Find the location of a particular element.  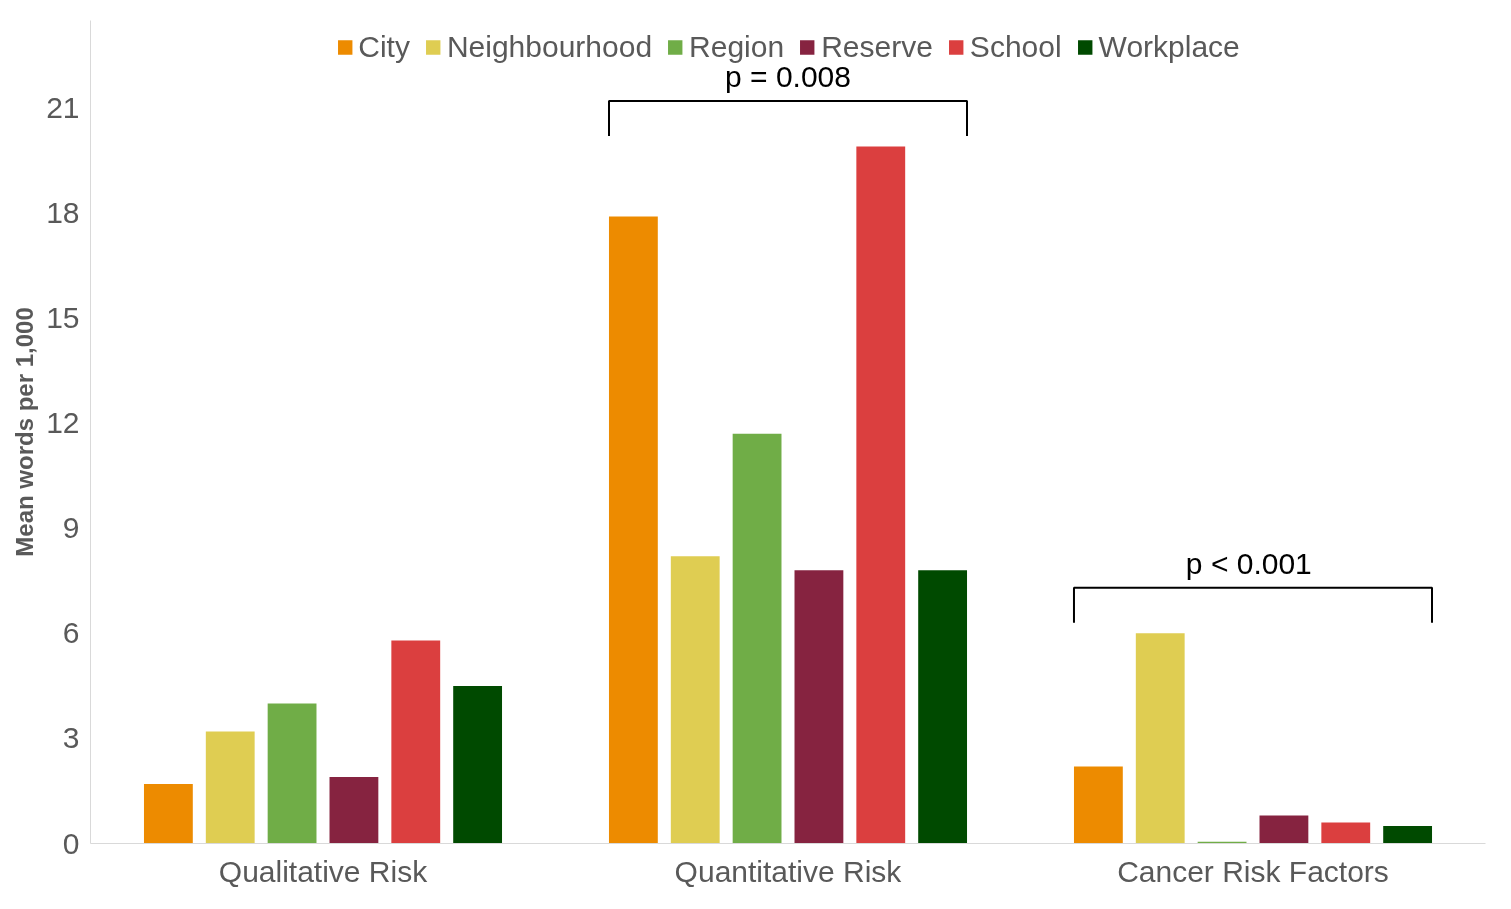

x-tick-label: Cancer Risk Factors is located at coordinates (1253, 871).